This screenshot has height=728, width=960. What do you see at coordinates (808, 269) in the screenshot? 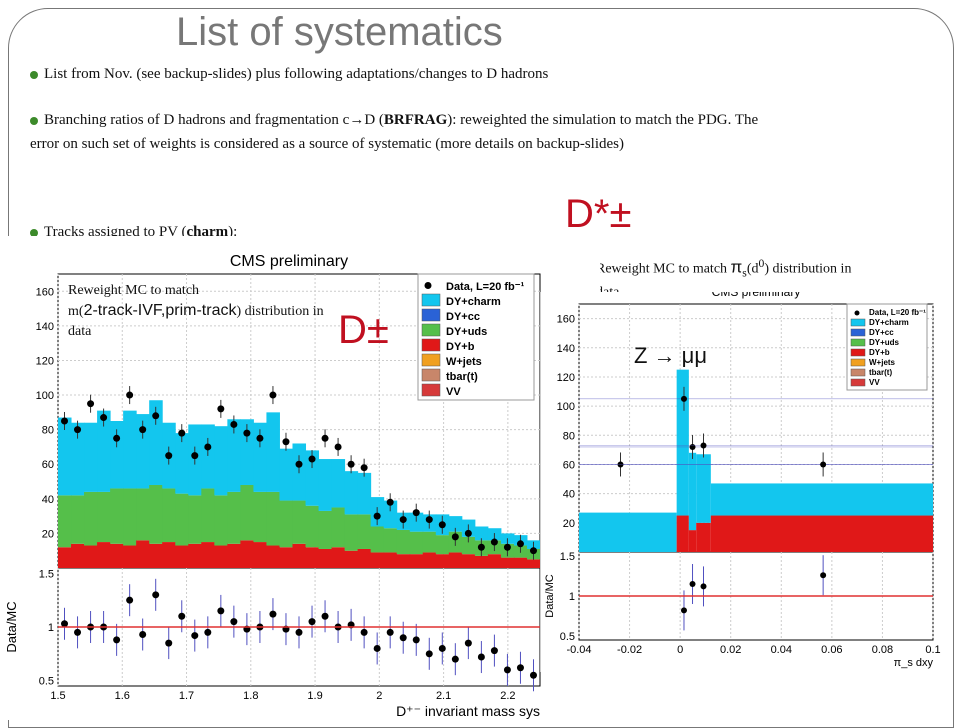
I see `note-right-text-end: ) distribution in` at bounding box center [808, 269].